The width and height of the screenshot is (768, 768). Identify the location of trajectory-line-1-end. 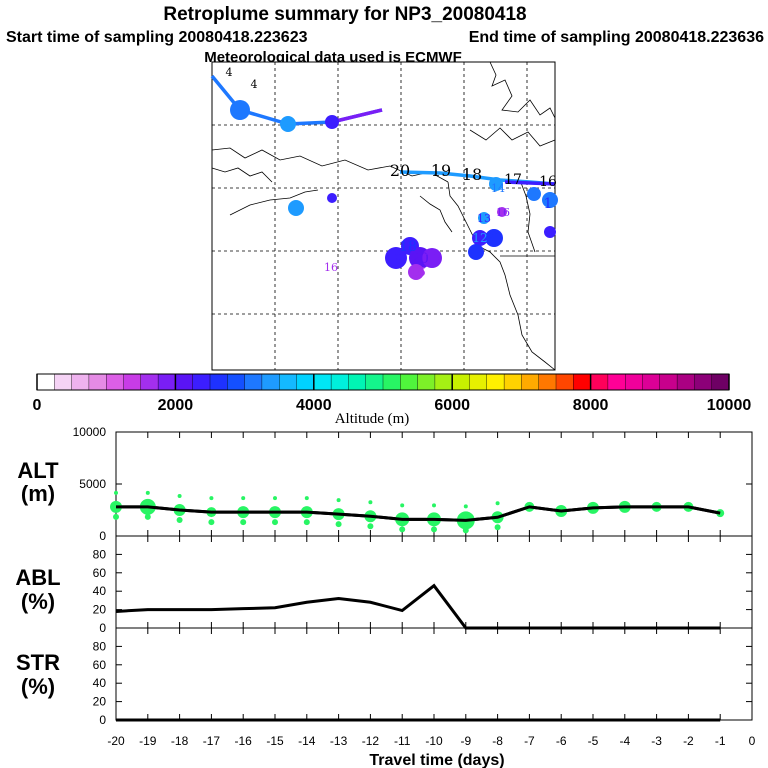
(357, 116).